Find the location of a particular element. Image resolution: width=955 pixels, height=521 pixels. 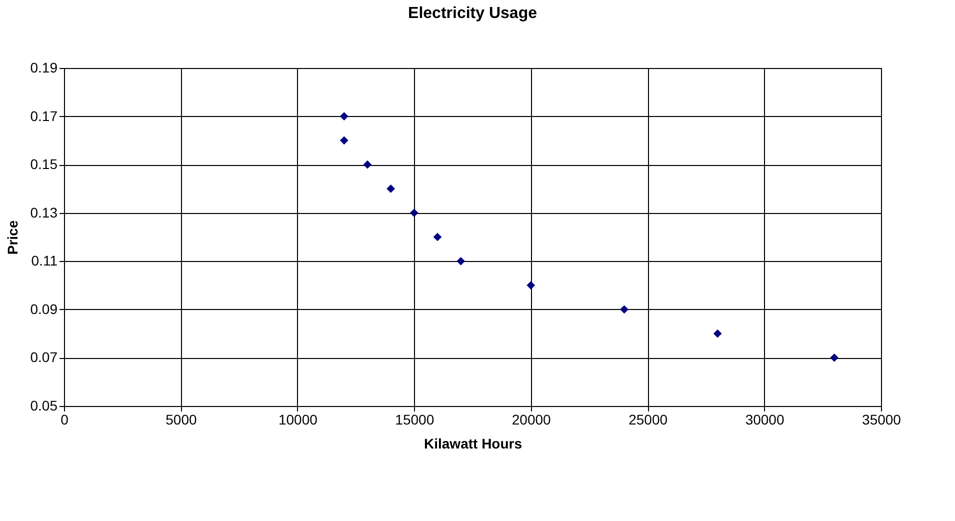

y-tick-label: 0.17 is located at coordinates (44, 116).